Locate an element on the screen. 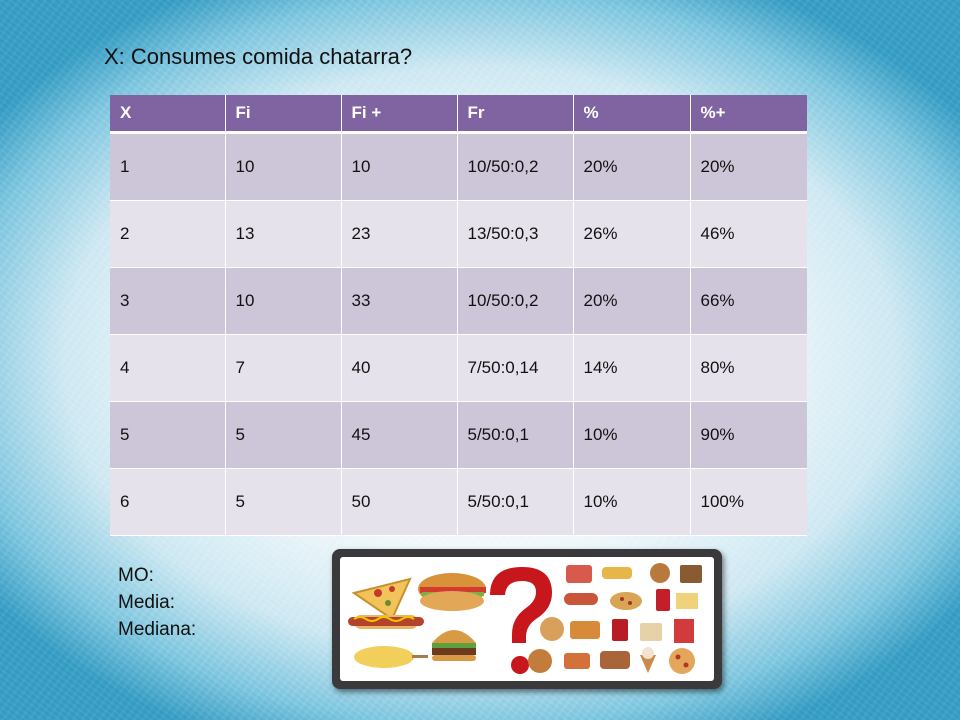  small-food-items-icon is located at coordinates (615, 618).